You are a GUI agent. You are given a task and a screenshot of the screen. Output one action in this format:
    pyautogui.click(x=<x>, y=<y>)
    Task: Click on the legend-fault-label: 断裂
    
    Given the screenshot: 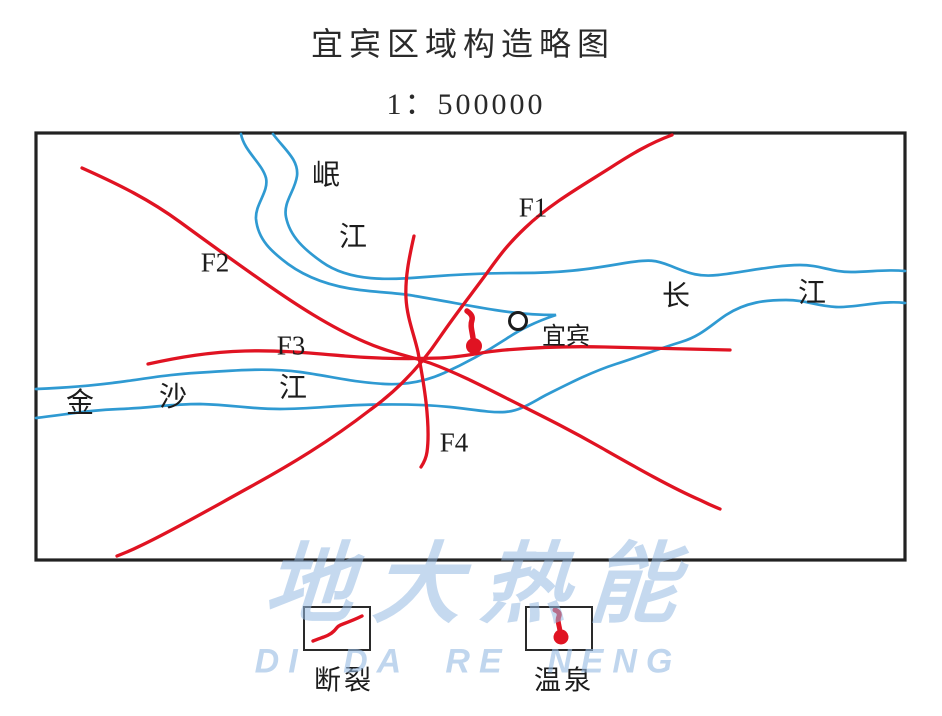 What is the action you would take?
    pyautogui.click(x=344, y=680)
    